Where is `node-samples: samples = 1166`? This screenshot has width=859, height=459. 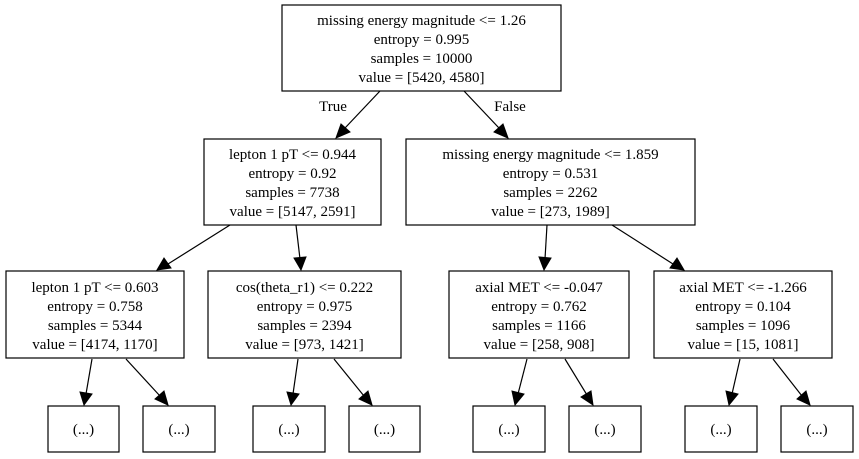 node-samples: samples = 1166 is located at coordinates (539, 326).